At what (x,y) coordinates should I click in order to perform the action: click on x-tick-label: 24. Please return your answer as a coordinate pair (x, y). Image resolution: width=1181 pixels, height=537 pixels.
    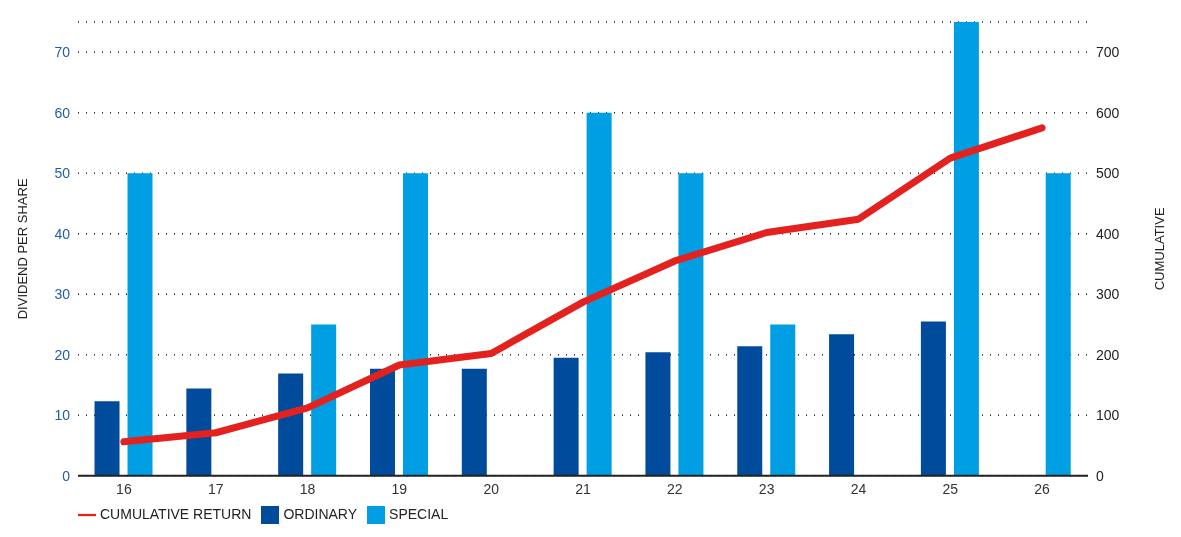
    Looking at the image, I should click on (858, 488).